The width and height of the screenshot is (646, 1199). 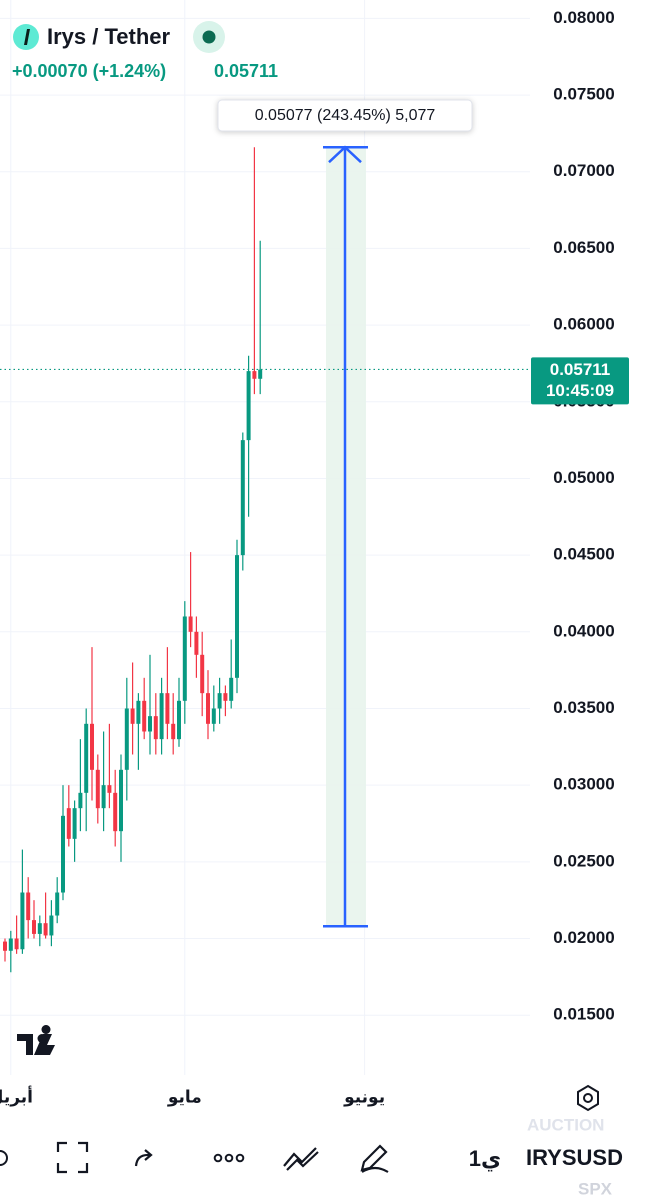 I want to click on left-icon, so click(x=4, y=1158).